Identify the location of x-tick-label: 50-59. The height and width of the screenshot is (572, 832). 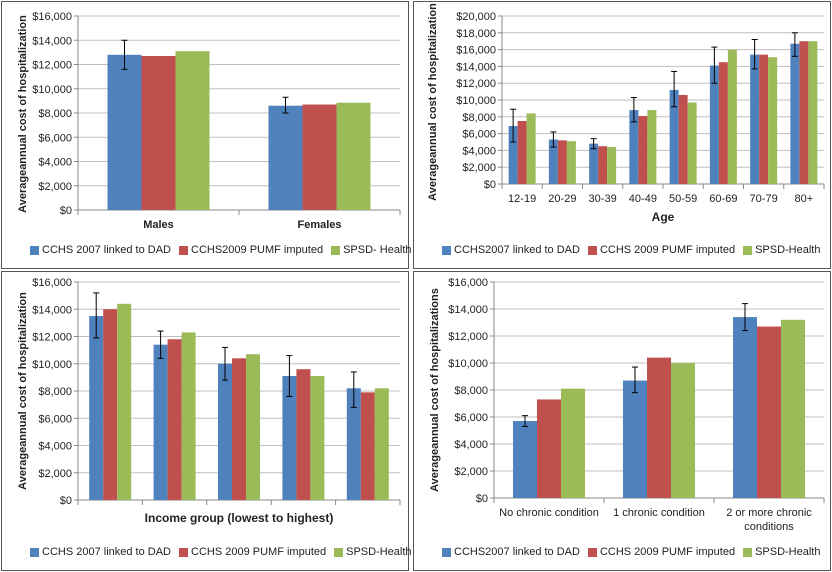
(683, 199).